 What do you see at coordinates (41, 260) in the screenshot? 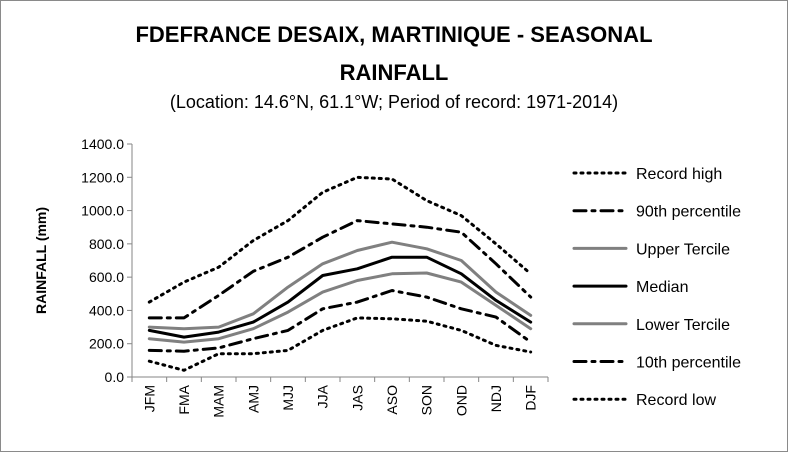
I see `y-axis-label: RAINFALL (mm)` at bounding box center [41, 260].